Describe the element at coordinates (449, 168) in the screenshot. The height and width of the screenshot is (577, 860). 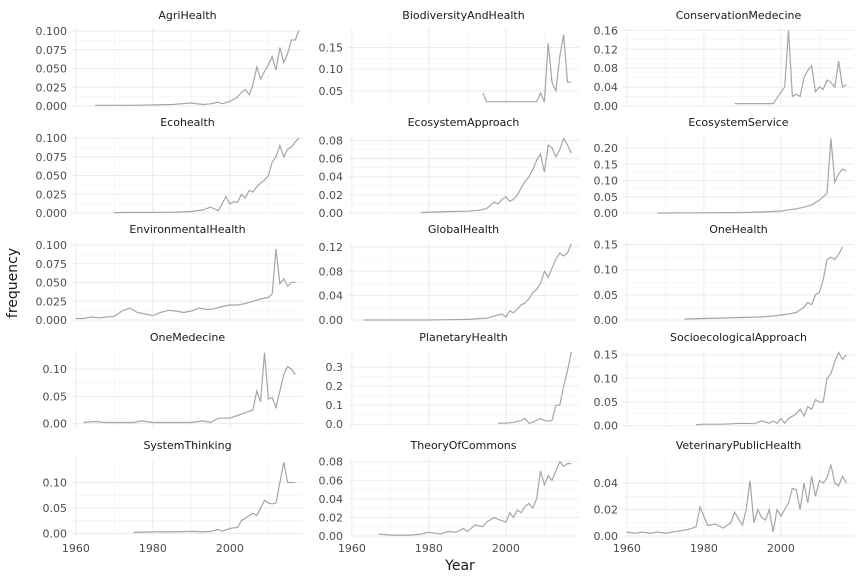
I see `facet-panel: EcosystemApproach 0.00 0.02 0.04 0.06 0.08` at that location.